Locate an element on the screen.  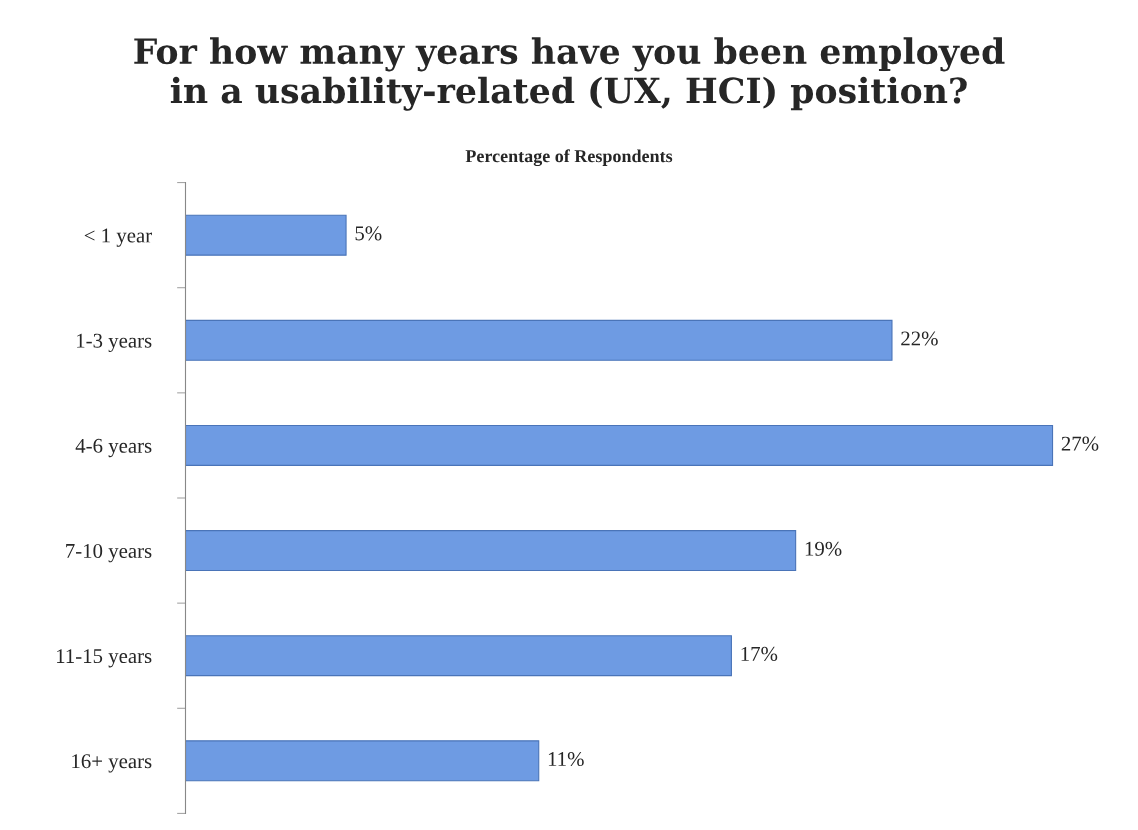
data-label: 17% is located at coordinates (759, 653).